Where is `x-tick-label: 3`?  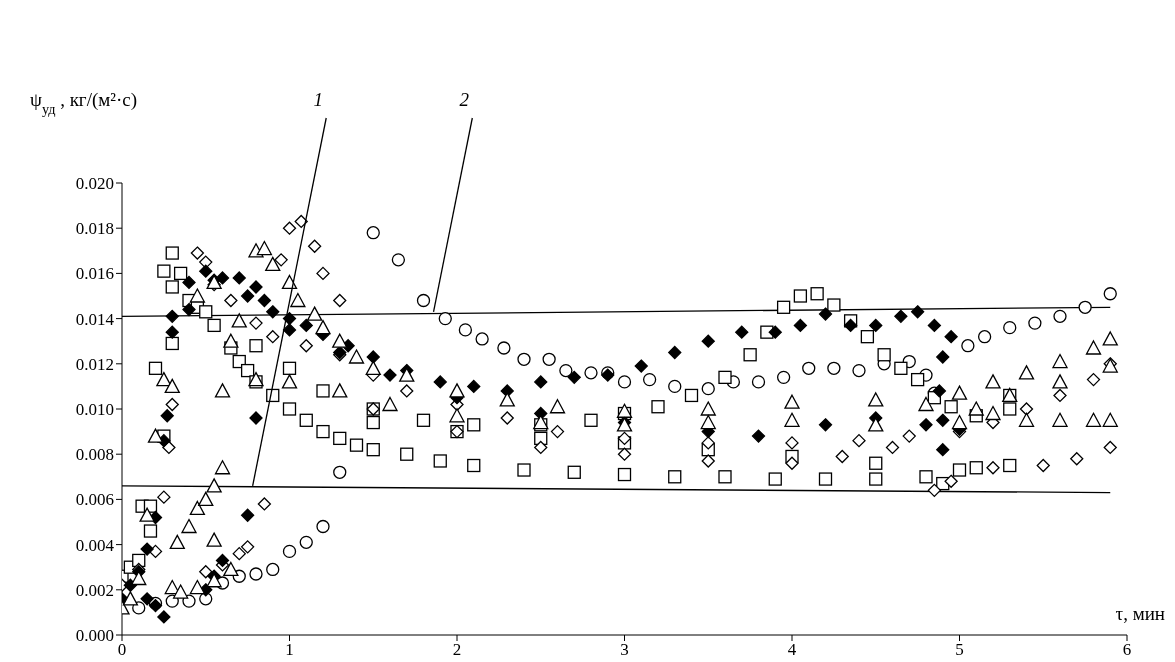 x-tick-label: 3 is located at coordinates (624, 650).